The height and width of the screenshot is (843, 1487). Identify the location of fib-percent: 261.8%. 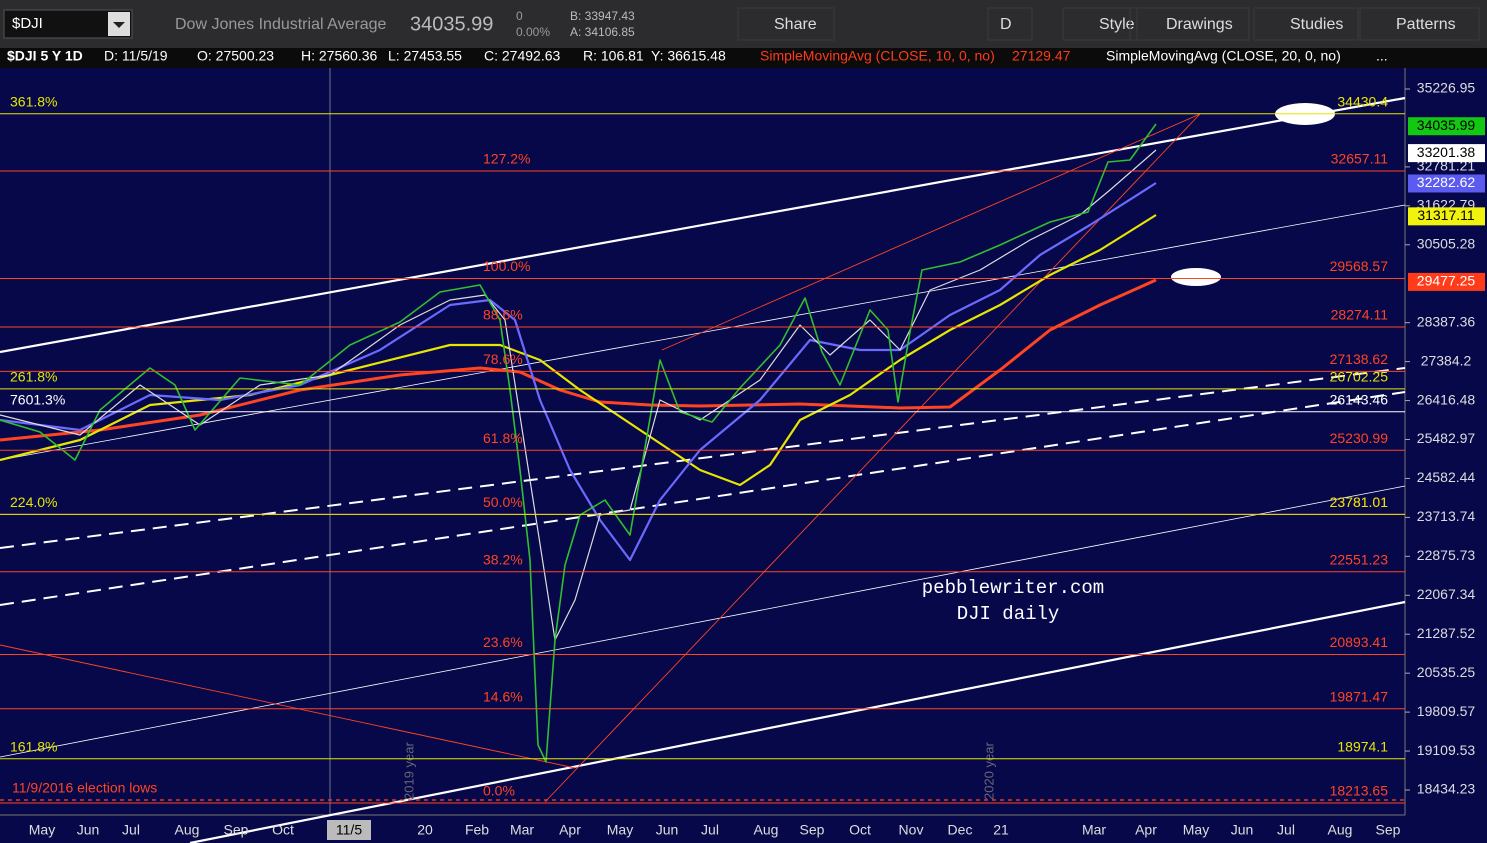
(33, 377).